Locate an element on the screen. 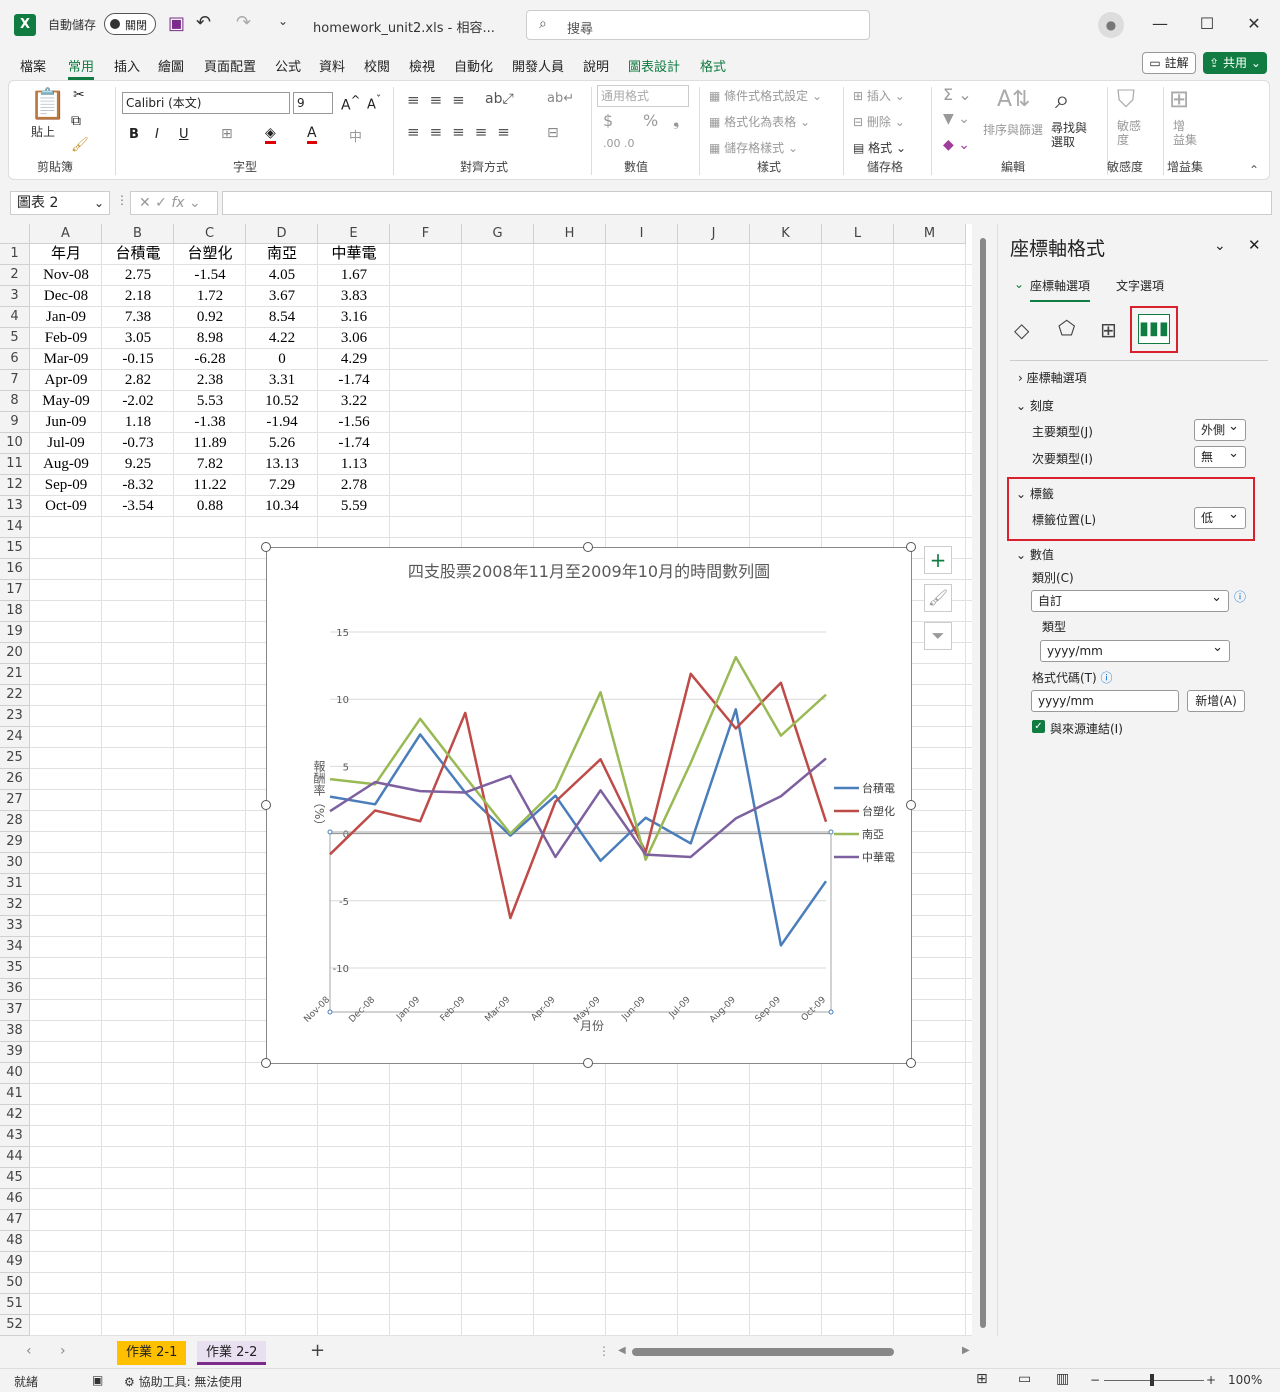  tab-axis-options: 座標軸選項 is located at coordinates (1060, 289).